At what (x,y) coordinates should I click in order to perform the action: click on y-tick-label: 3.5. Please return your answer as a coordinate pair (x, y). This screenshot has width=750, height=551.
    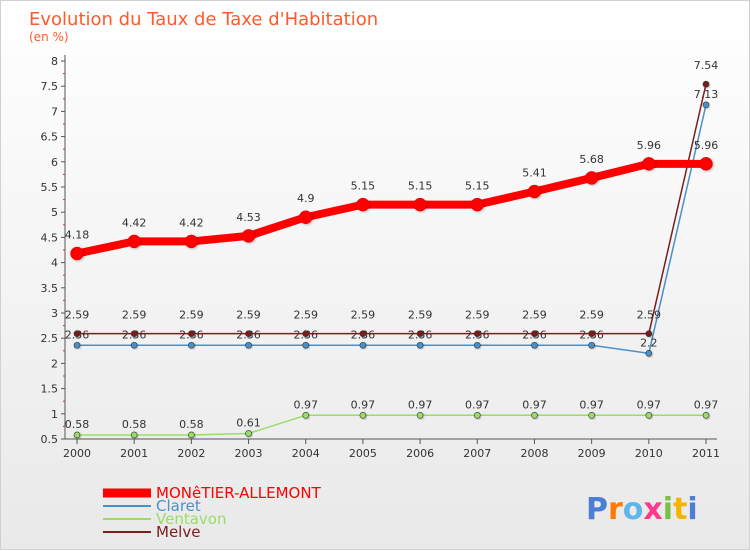
    Looking at the image, I should click on (50, 288).